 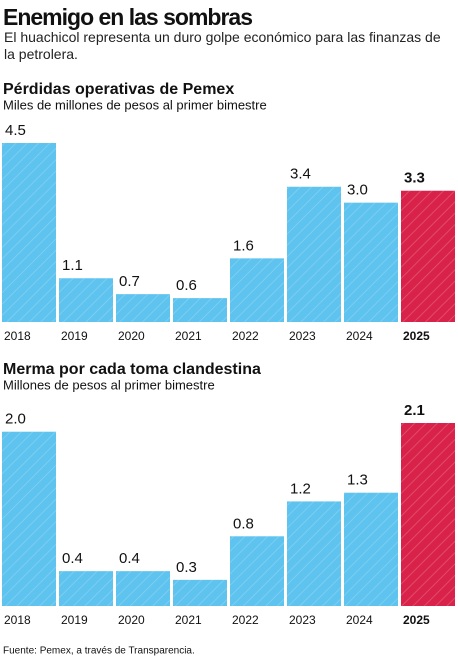 What do you see at coordinates (132, 369) in the screenshot?
I see `chart-title: Merma por cada toma clandestina` at bounding box center [132, 369].